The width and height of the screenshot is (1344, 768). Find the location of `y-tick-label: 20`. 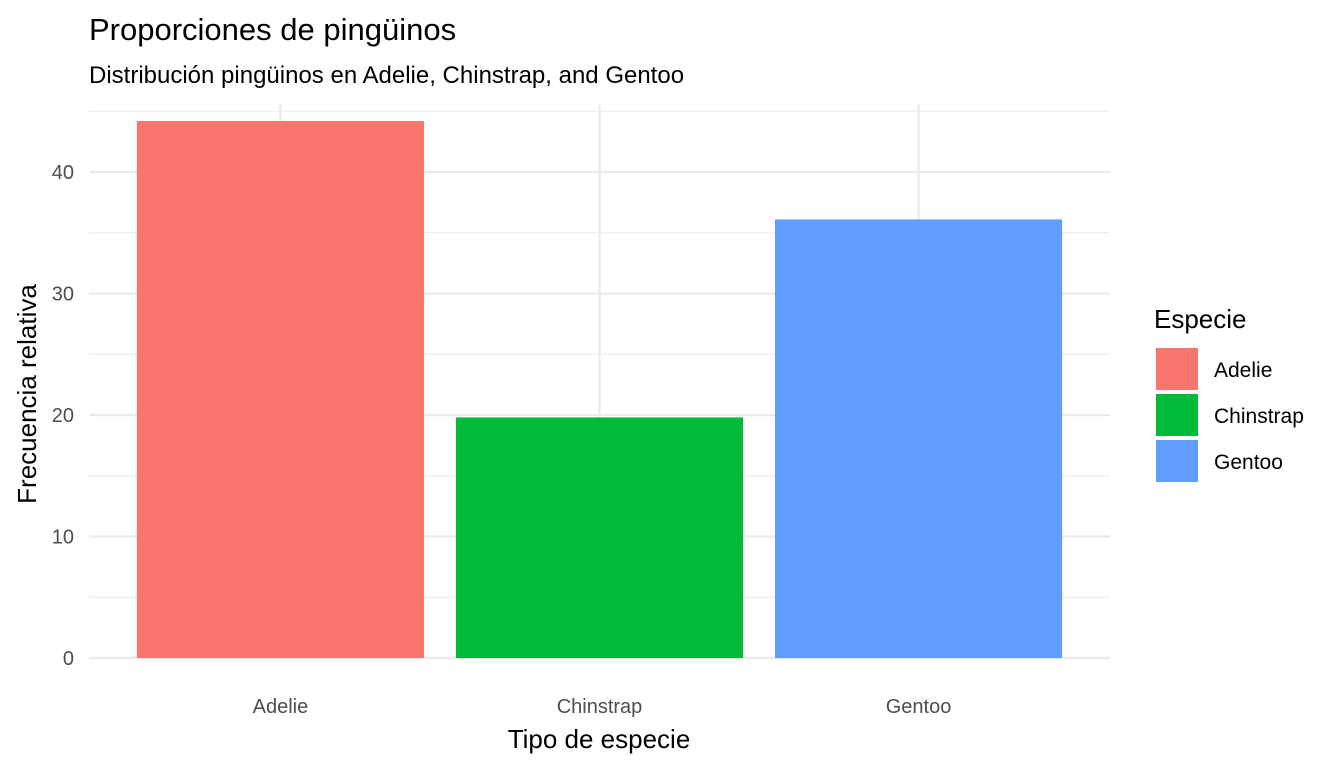

y-tick-label: 20 is located at coordinates (63, 416).